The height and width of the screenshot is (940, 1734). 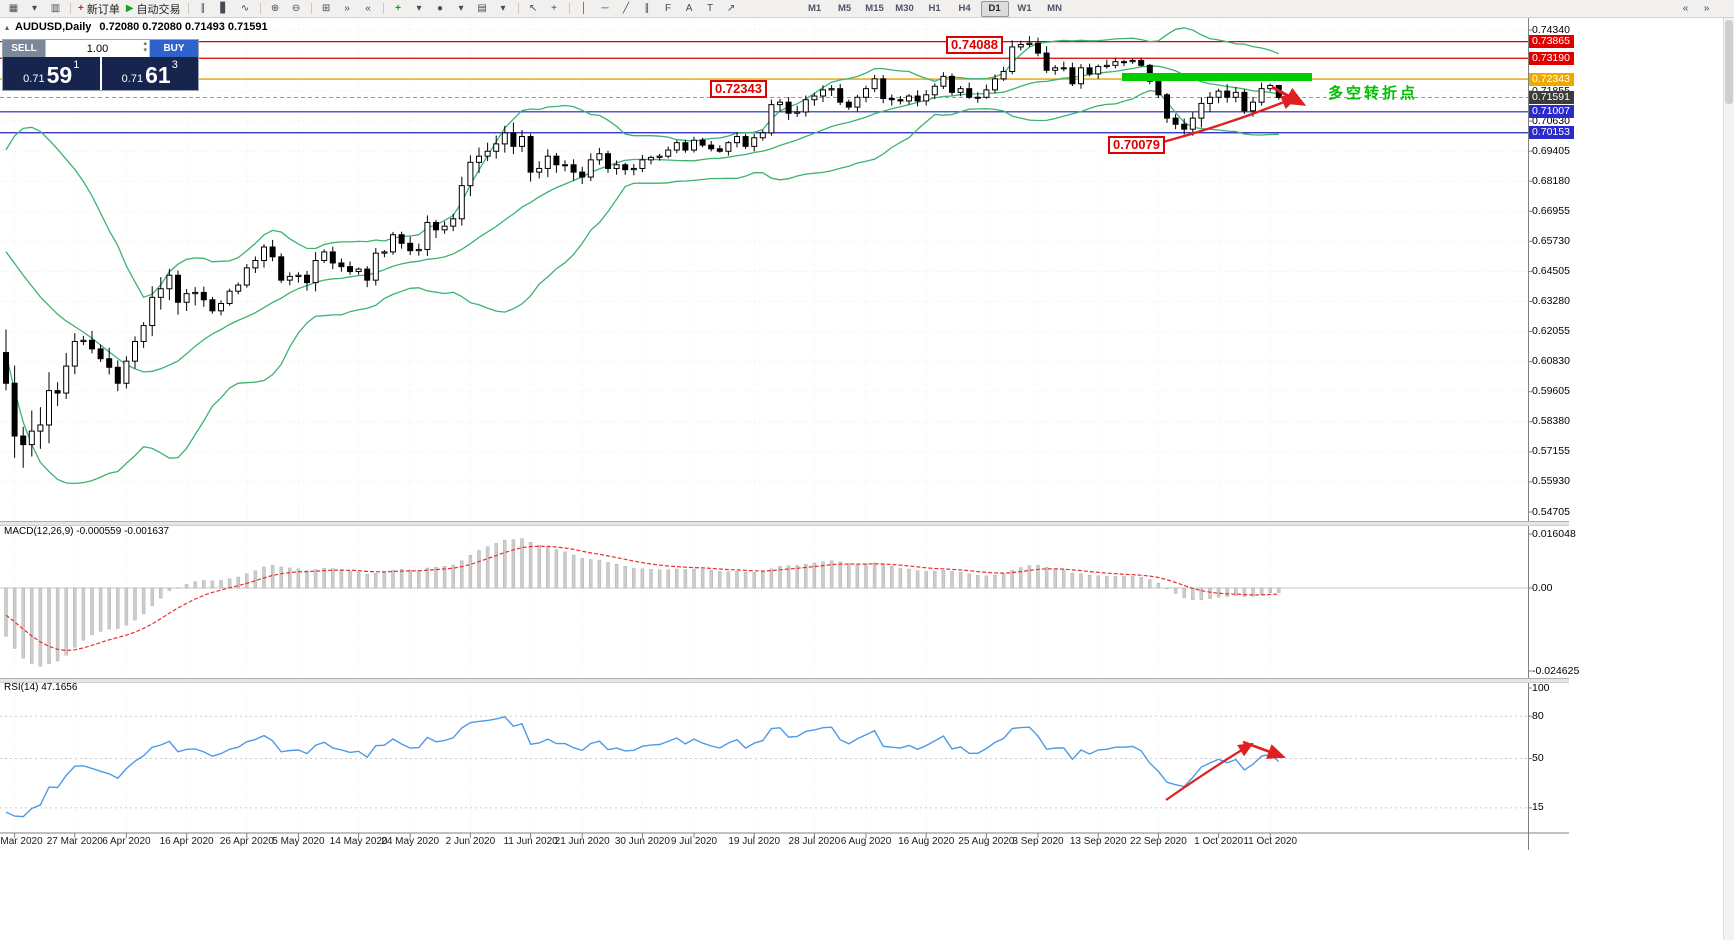 What do you see at coordinates (245, 8) in the screenshot?
I see `line-chart-icon: ∿` at bounding box center [245, 8].